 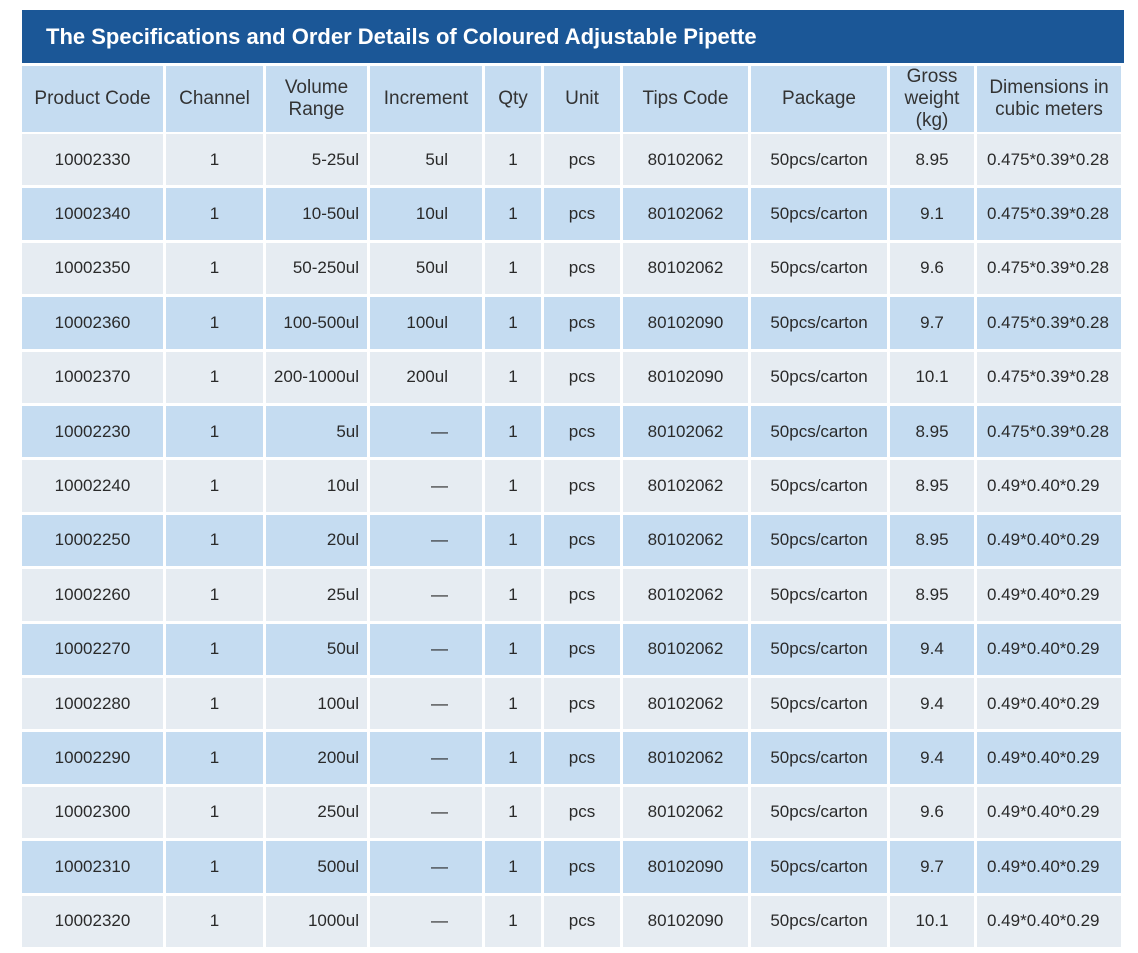 I want to click on table-cell: 10002230, so click(x=92, y=432).